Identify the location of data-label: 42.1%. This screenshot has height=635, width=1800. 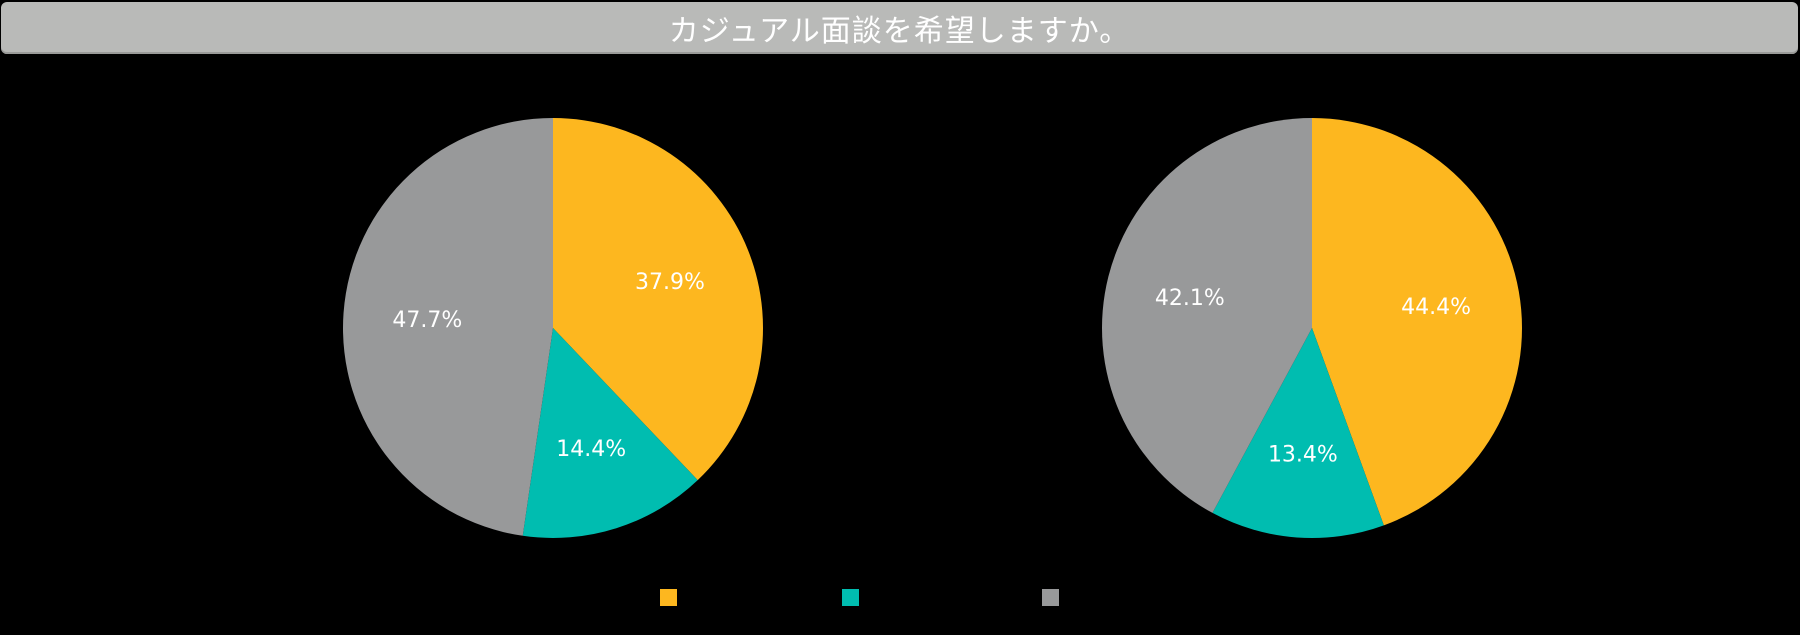
(1190, 298).